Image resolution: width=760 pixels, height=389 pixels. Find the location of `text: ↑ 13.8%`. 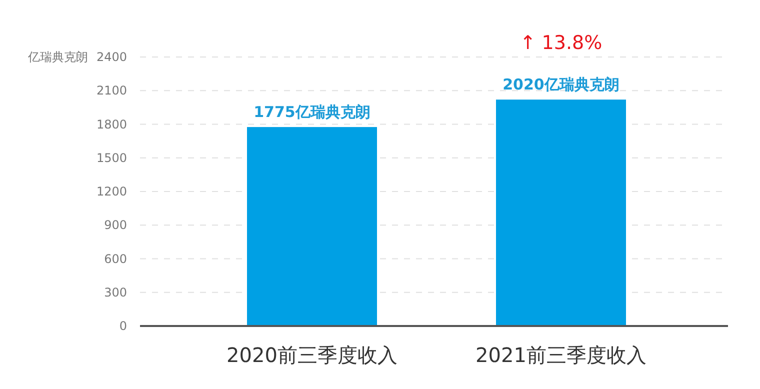

text: ↑ 13.8% is located at coordinates (561, 43).